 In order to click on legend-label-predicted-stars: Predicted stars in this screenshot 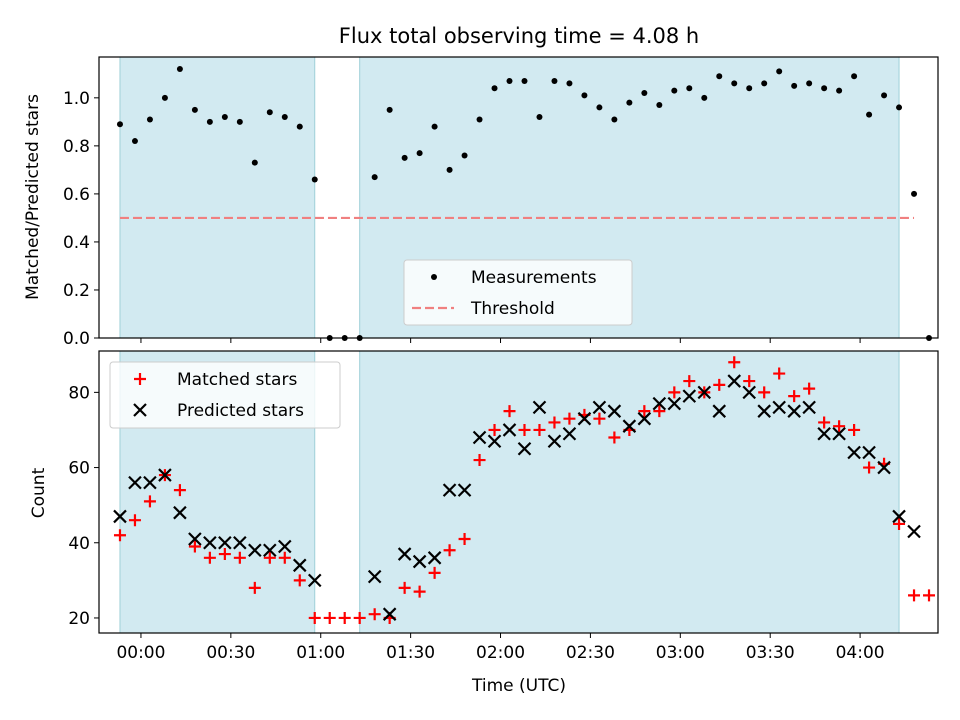, I will do `click(240, 411)`.